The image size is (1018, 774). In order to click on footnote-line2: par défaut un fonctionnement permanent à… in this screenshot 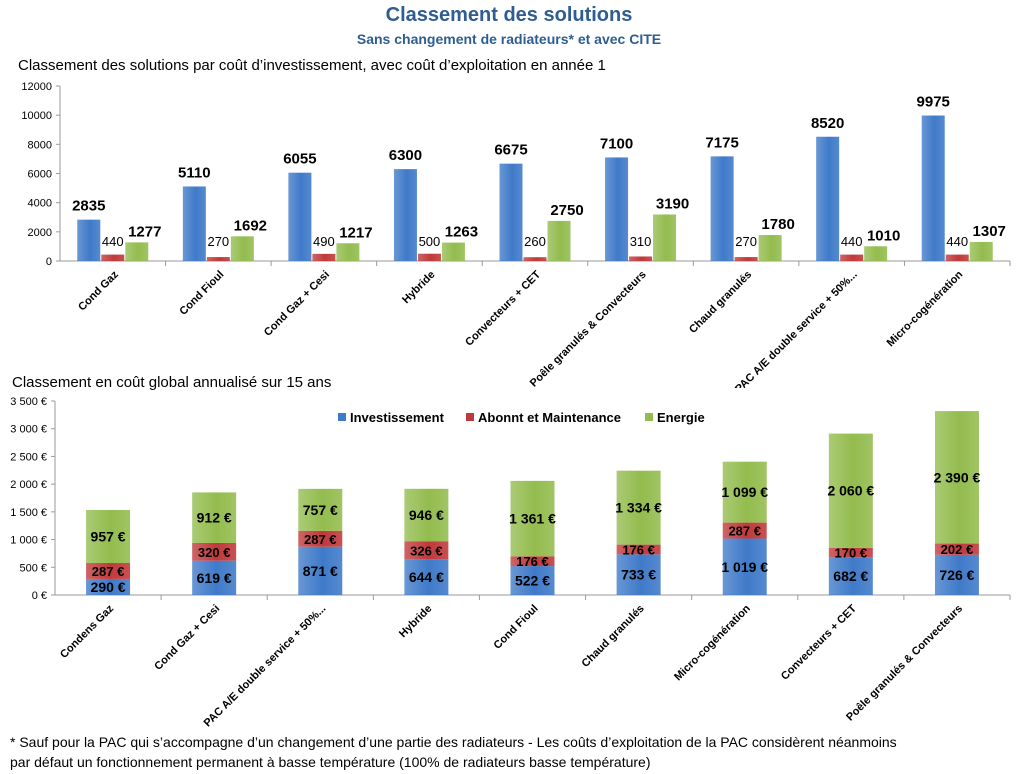, I will do `click(330, 762)`.